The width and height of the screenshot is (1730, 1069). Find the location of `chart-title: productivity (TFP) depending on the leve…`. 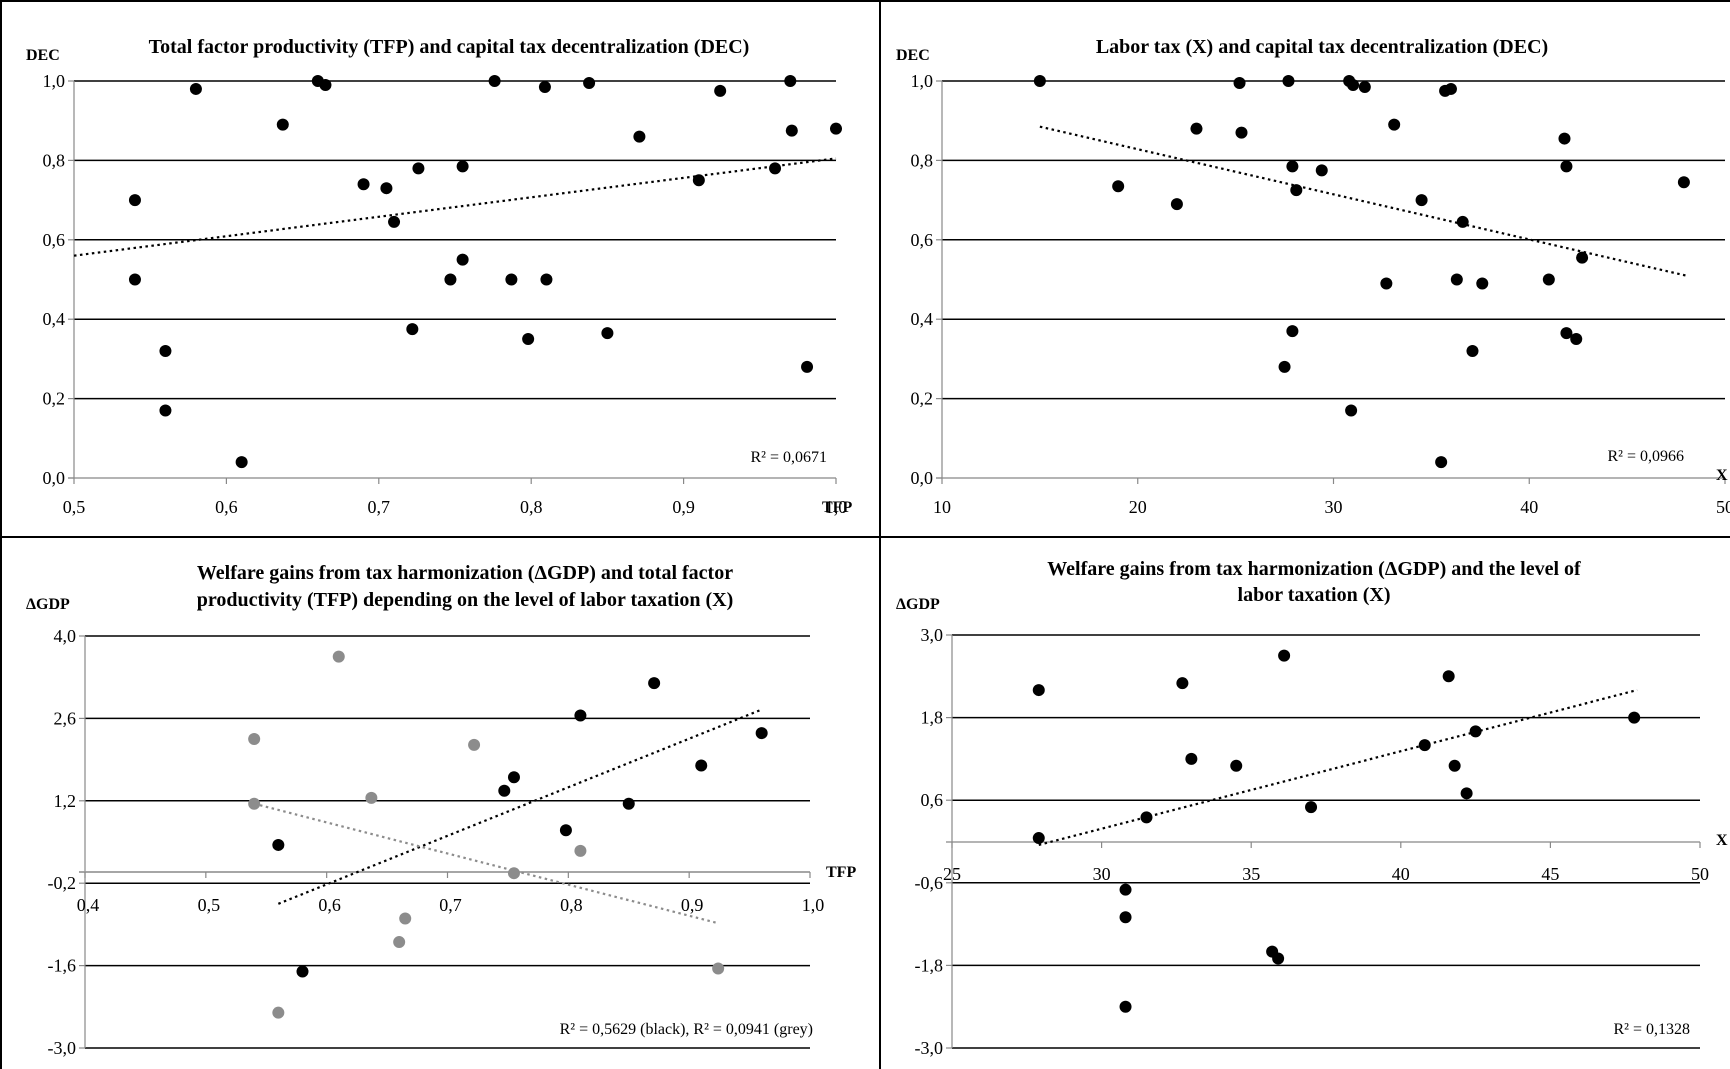

chart-title: productivity (TFP) depending on the leve… is located at coordinates (465, 600).